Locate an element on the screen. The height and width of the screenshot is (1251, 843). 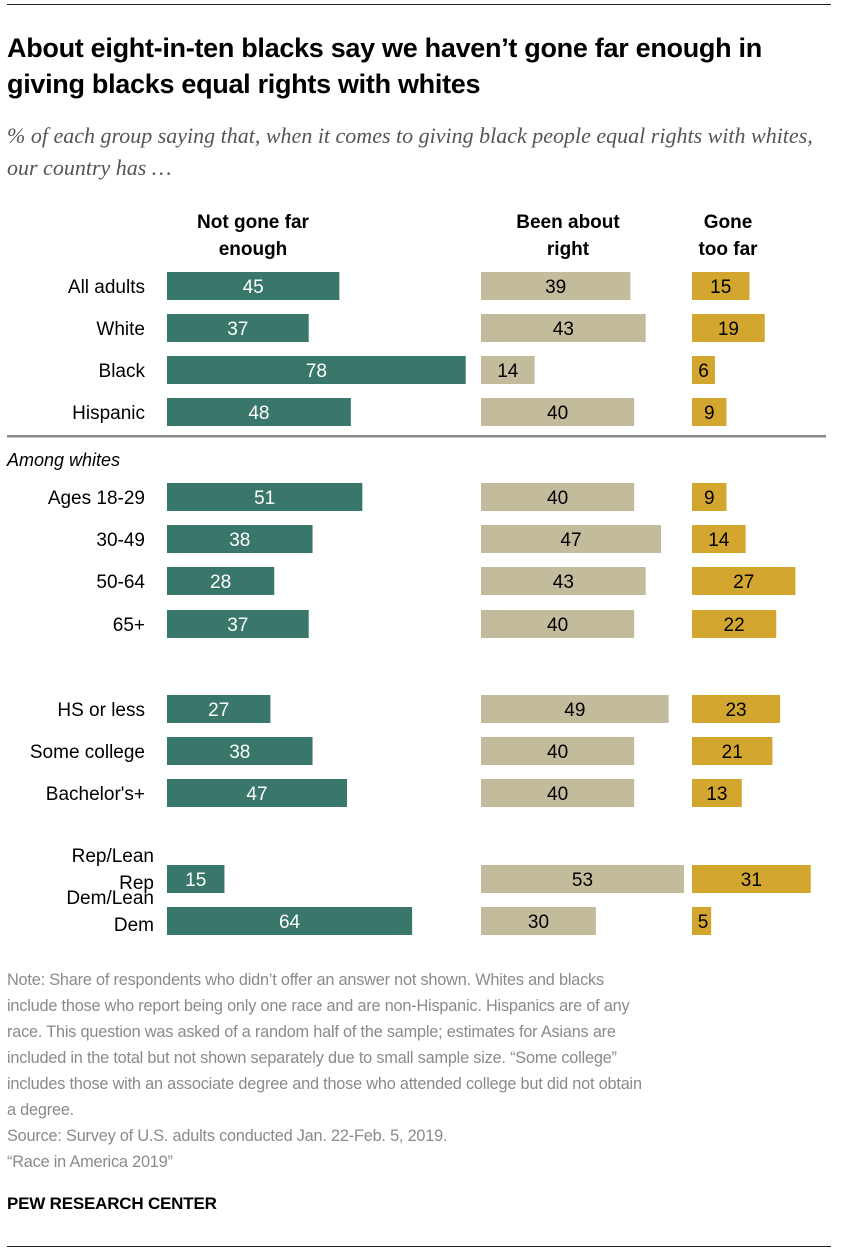
data-label: 5 is located at coordinates (703, 922).